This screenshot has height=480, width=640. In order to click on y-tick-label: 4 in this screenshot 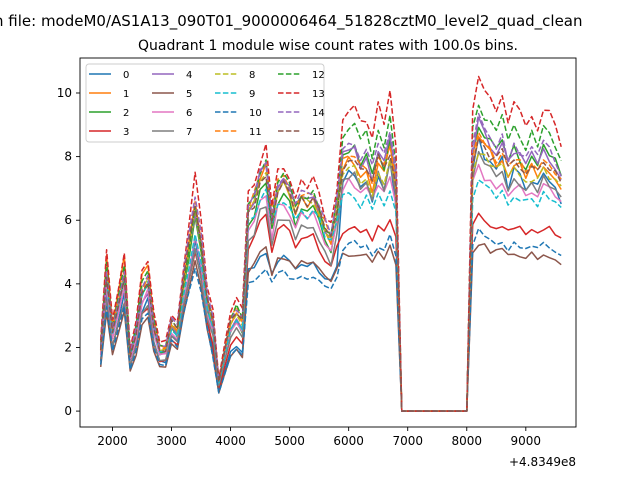, I will do `click(68, 284)`.